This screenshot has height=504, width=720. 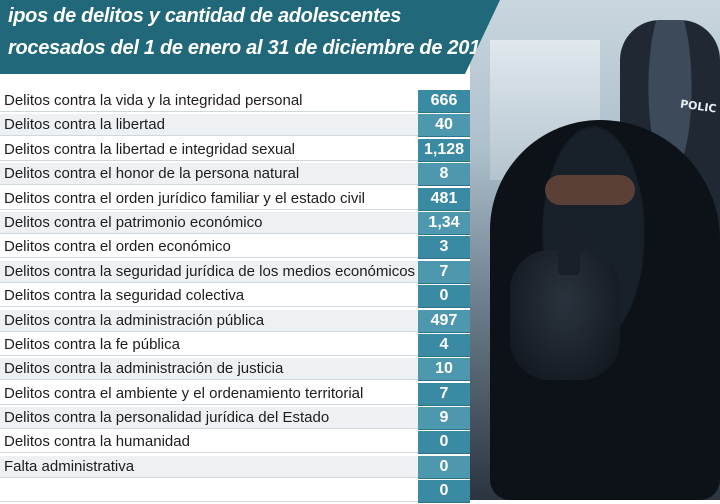 I want to click on photo-person-eyes, so click(x=590, y=190).